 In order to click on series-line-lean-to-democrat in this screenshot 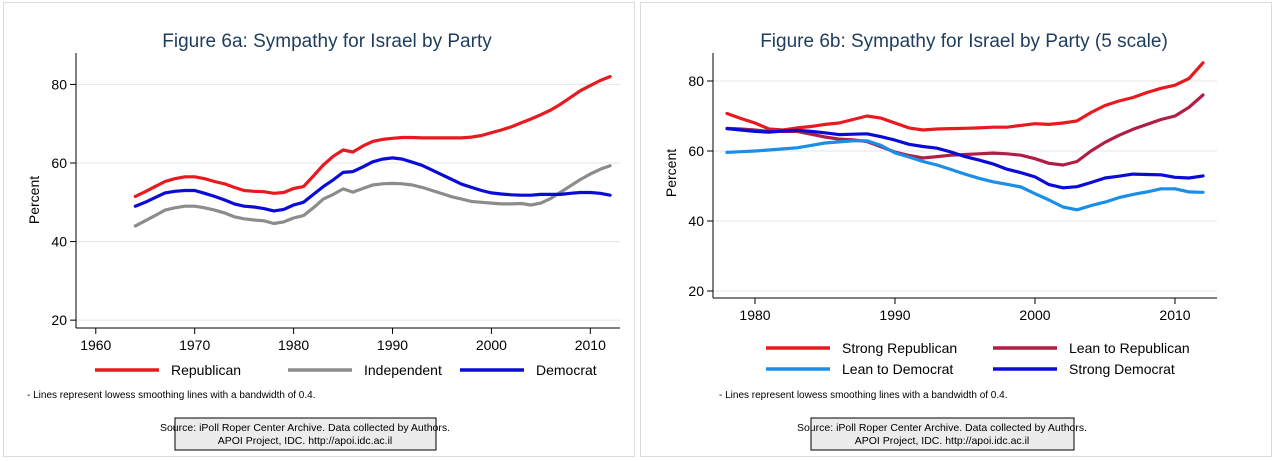, I will do `click(965, 175)`.